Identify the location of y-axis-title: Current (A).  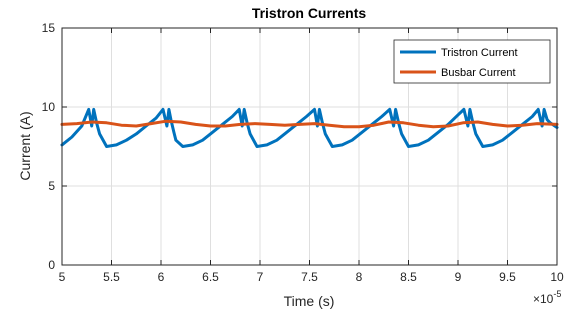
(25, 145).